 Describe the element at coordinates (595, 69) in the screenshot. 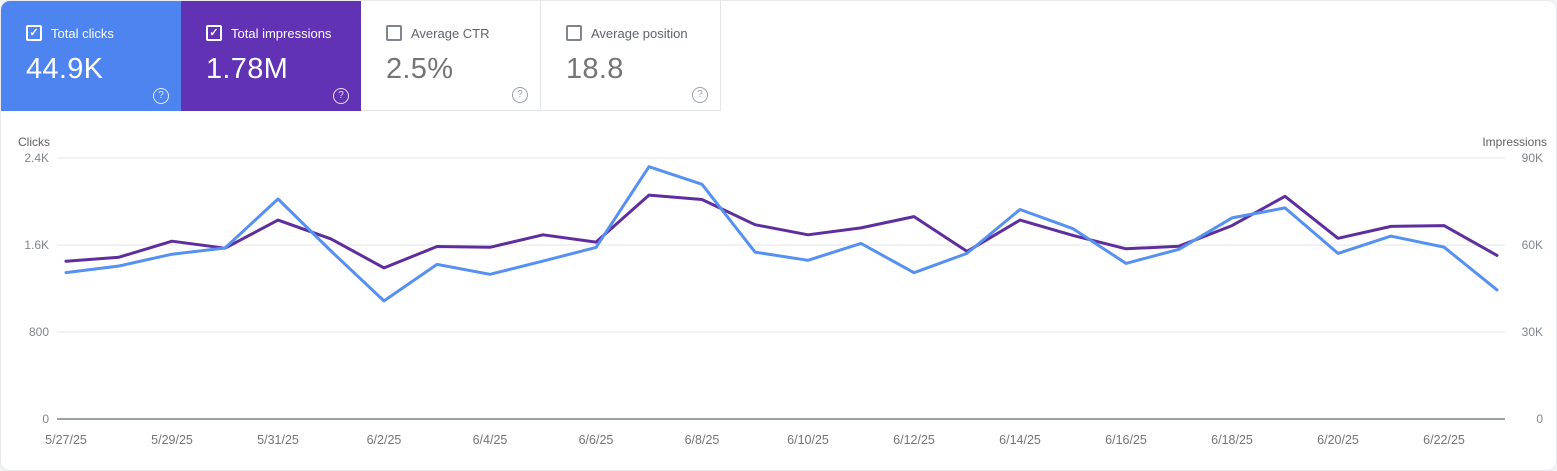

I see `card-value: 18.8` at that location.